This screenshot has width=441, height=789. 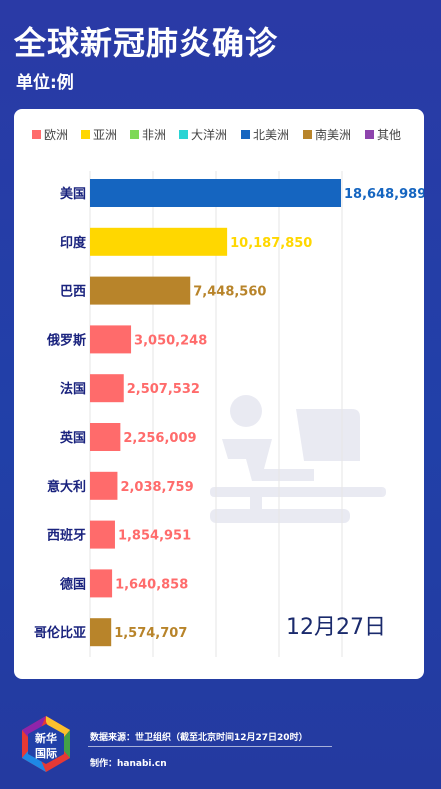 I want to click on category-label: 意大利, so click(x=66, y=487).